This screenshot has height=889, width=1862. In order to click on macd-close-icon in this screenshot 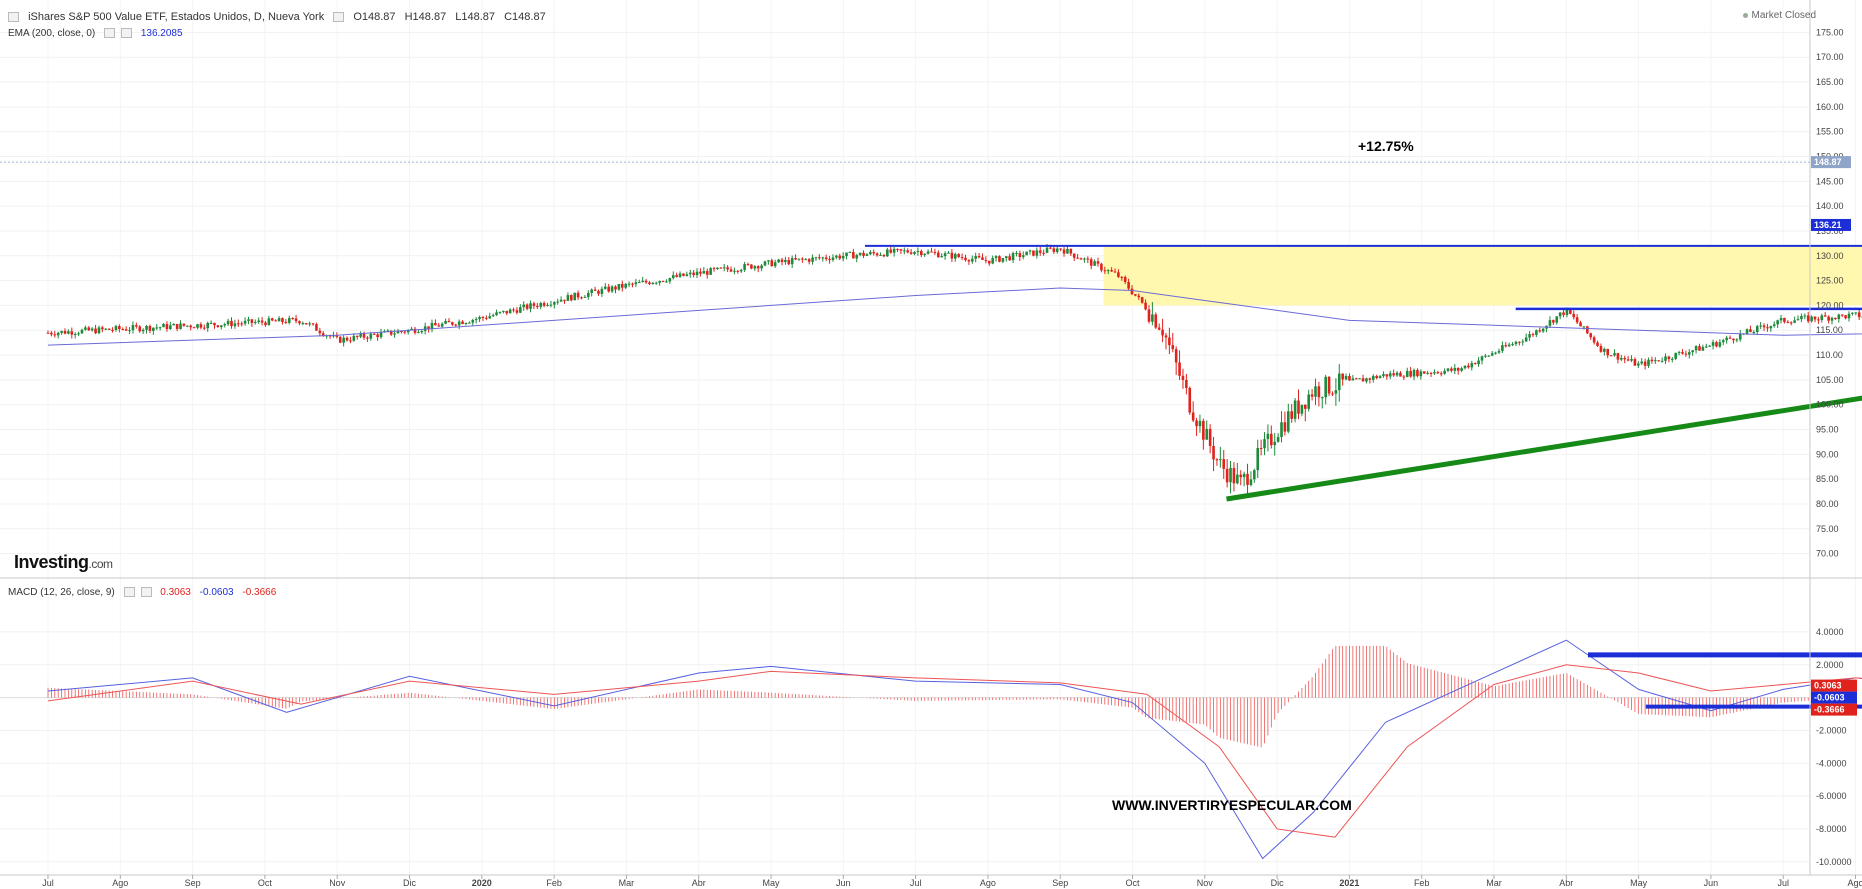, I will do `click(146, 592)`.